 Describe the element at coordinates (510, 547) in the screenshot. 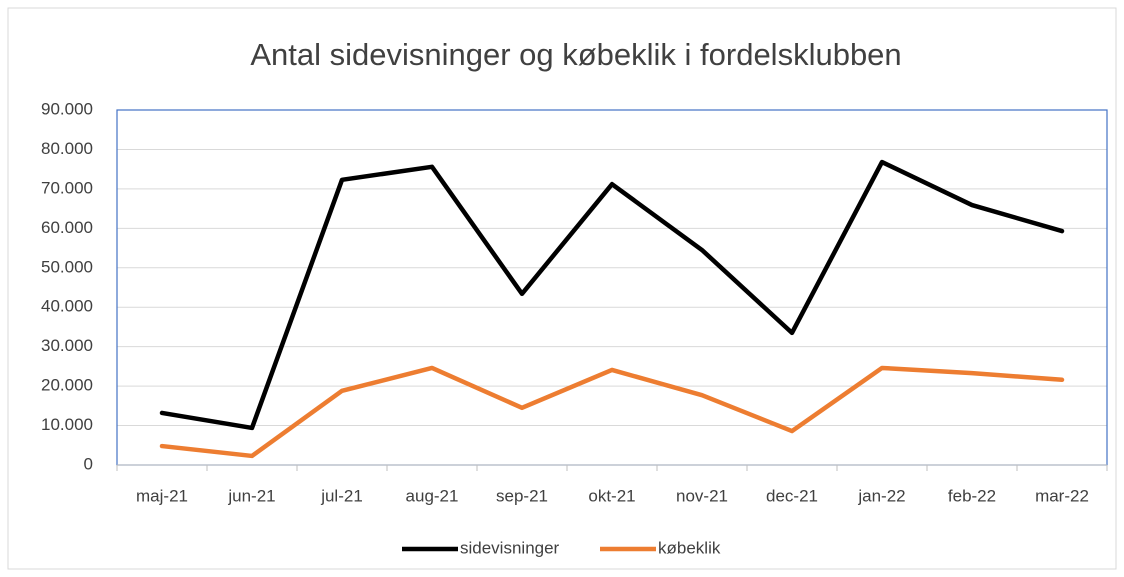

I see `legend-label: sidevisninger` at that location.